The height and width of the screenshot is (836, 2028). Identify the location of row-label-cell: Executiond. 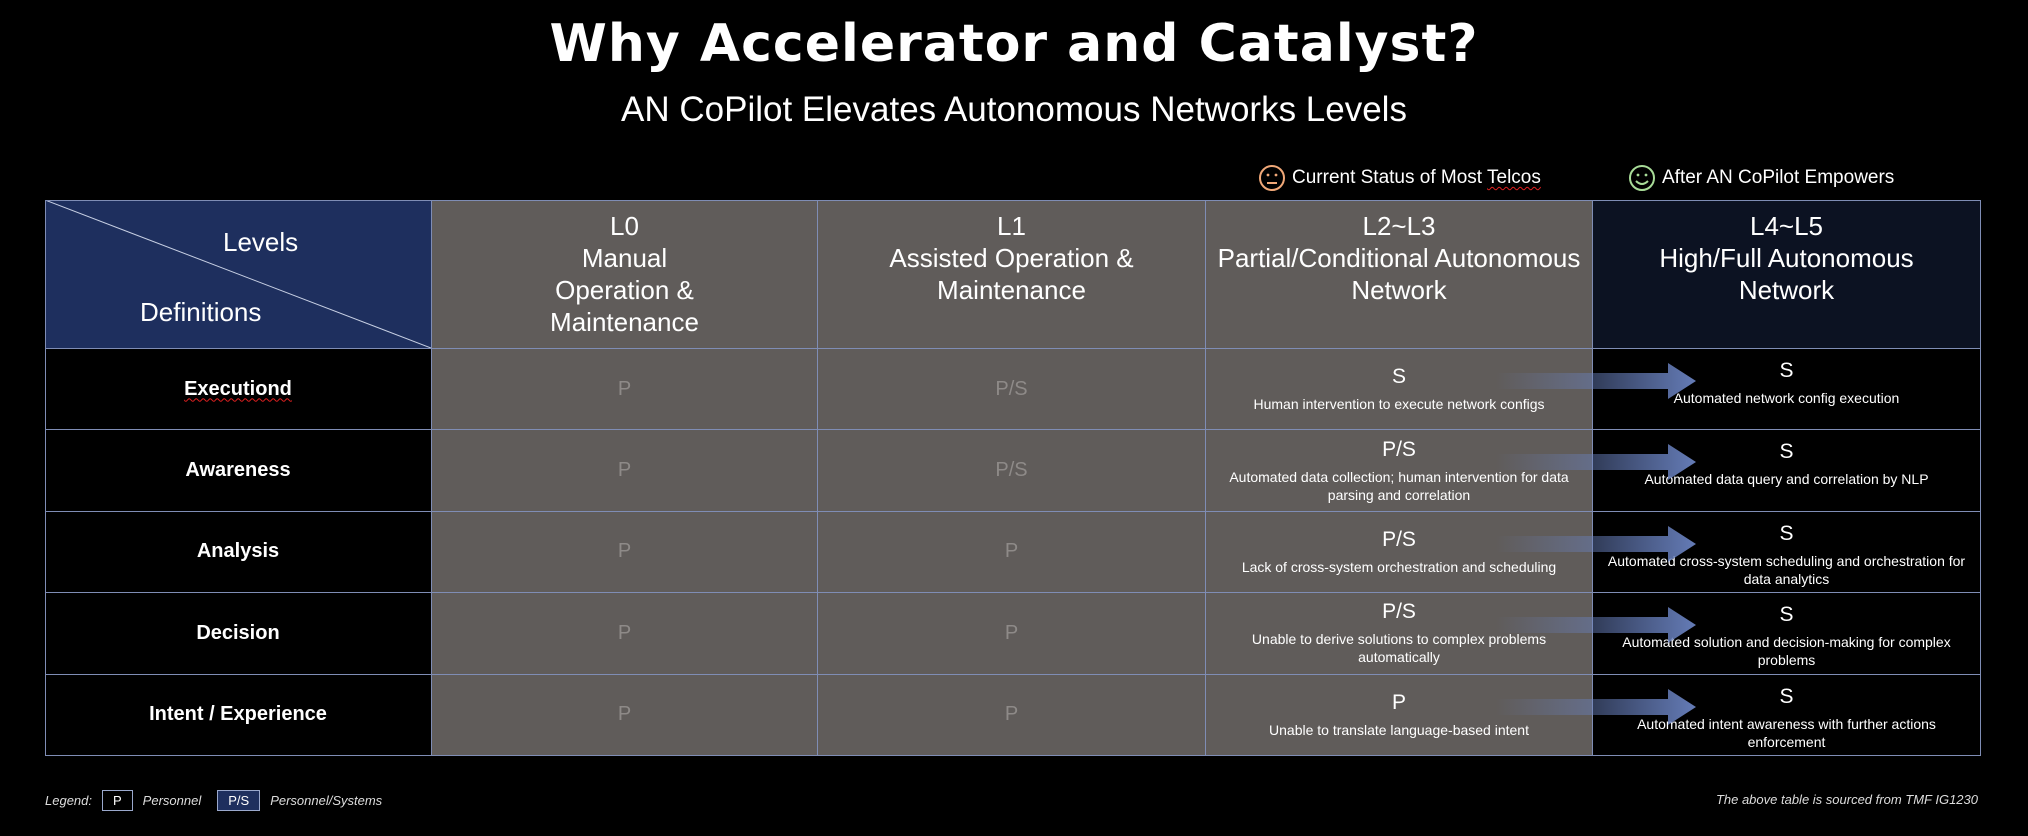
(238, 390).